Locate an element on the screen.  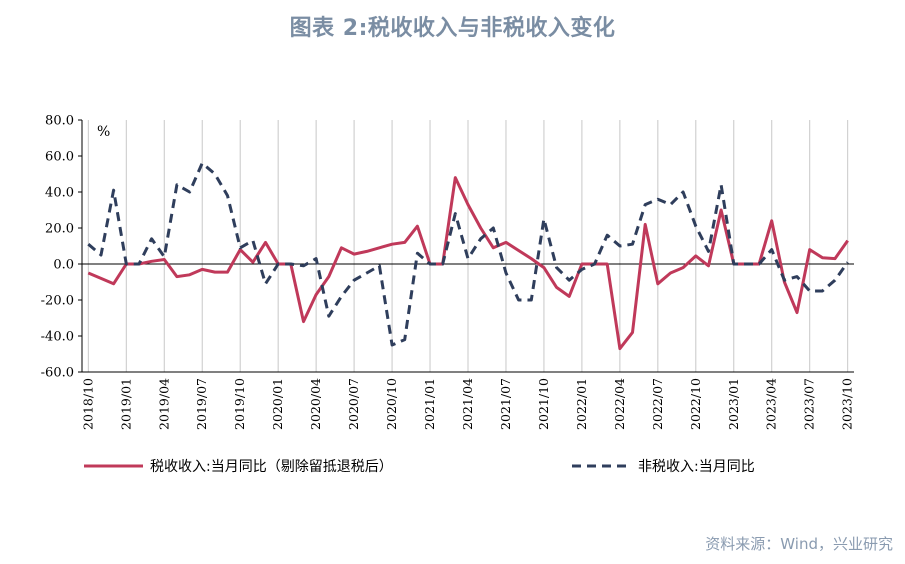
y-tick-label: 0.0 is located at coordinates (63, 265).